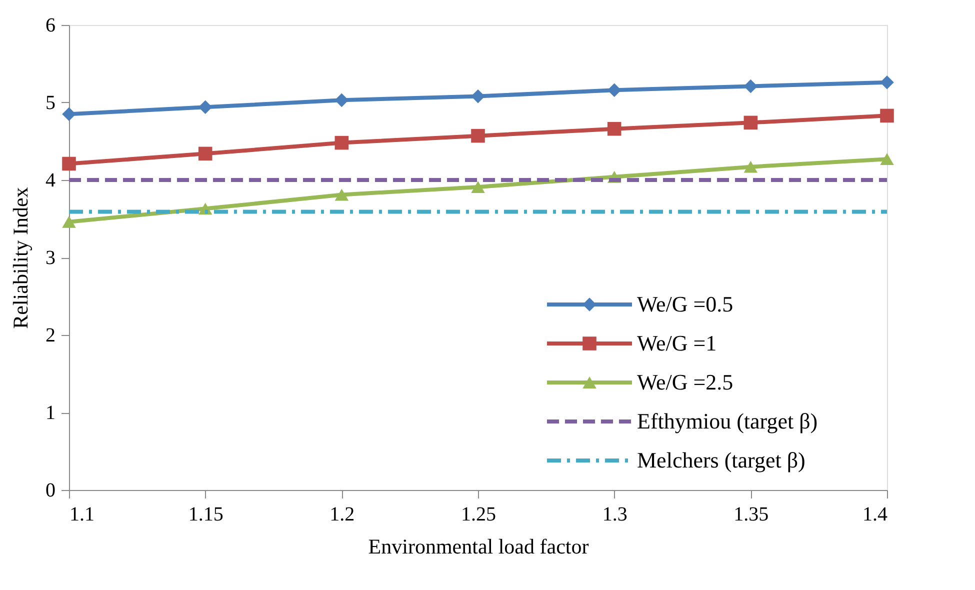  Describe the element at coordinates (751, 515) in the screenshot. I see `x-tick-label: 1.35` at that location.